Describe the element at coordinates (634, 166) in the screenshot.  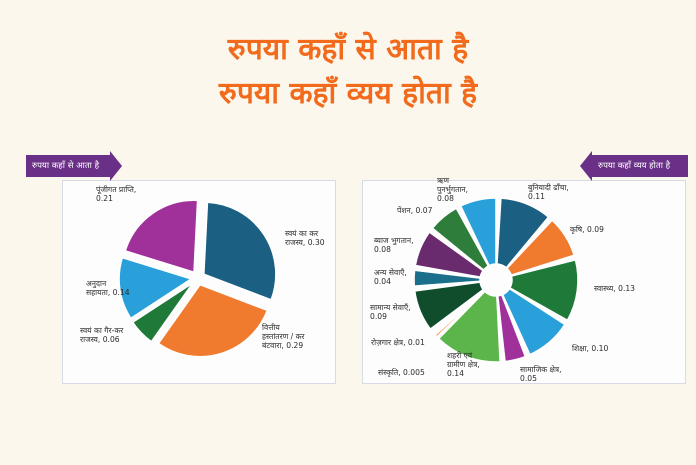
I see `expenditure-arrow-label: रुपया कहाँ व्यय होता है` at that location.